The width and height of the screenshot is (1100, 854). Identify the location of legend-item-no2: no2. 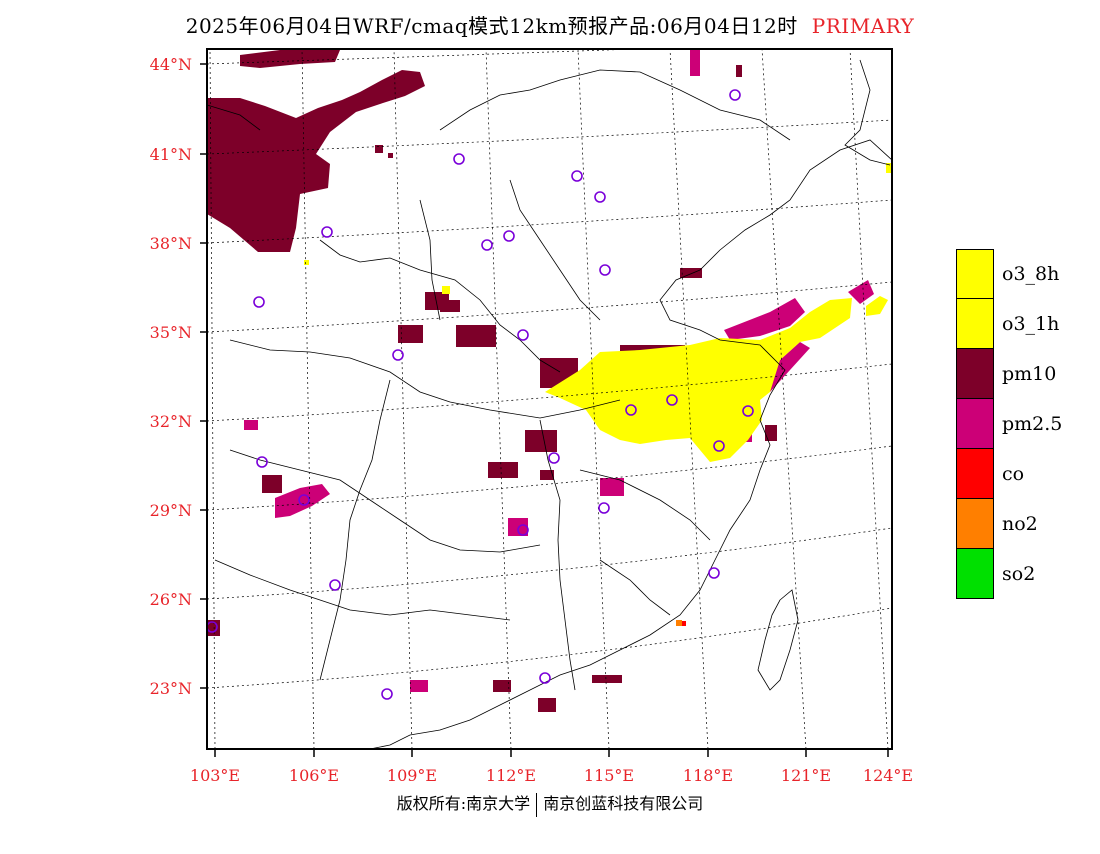
(1021, 524).